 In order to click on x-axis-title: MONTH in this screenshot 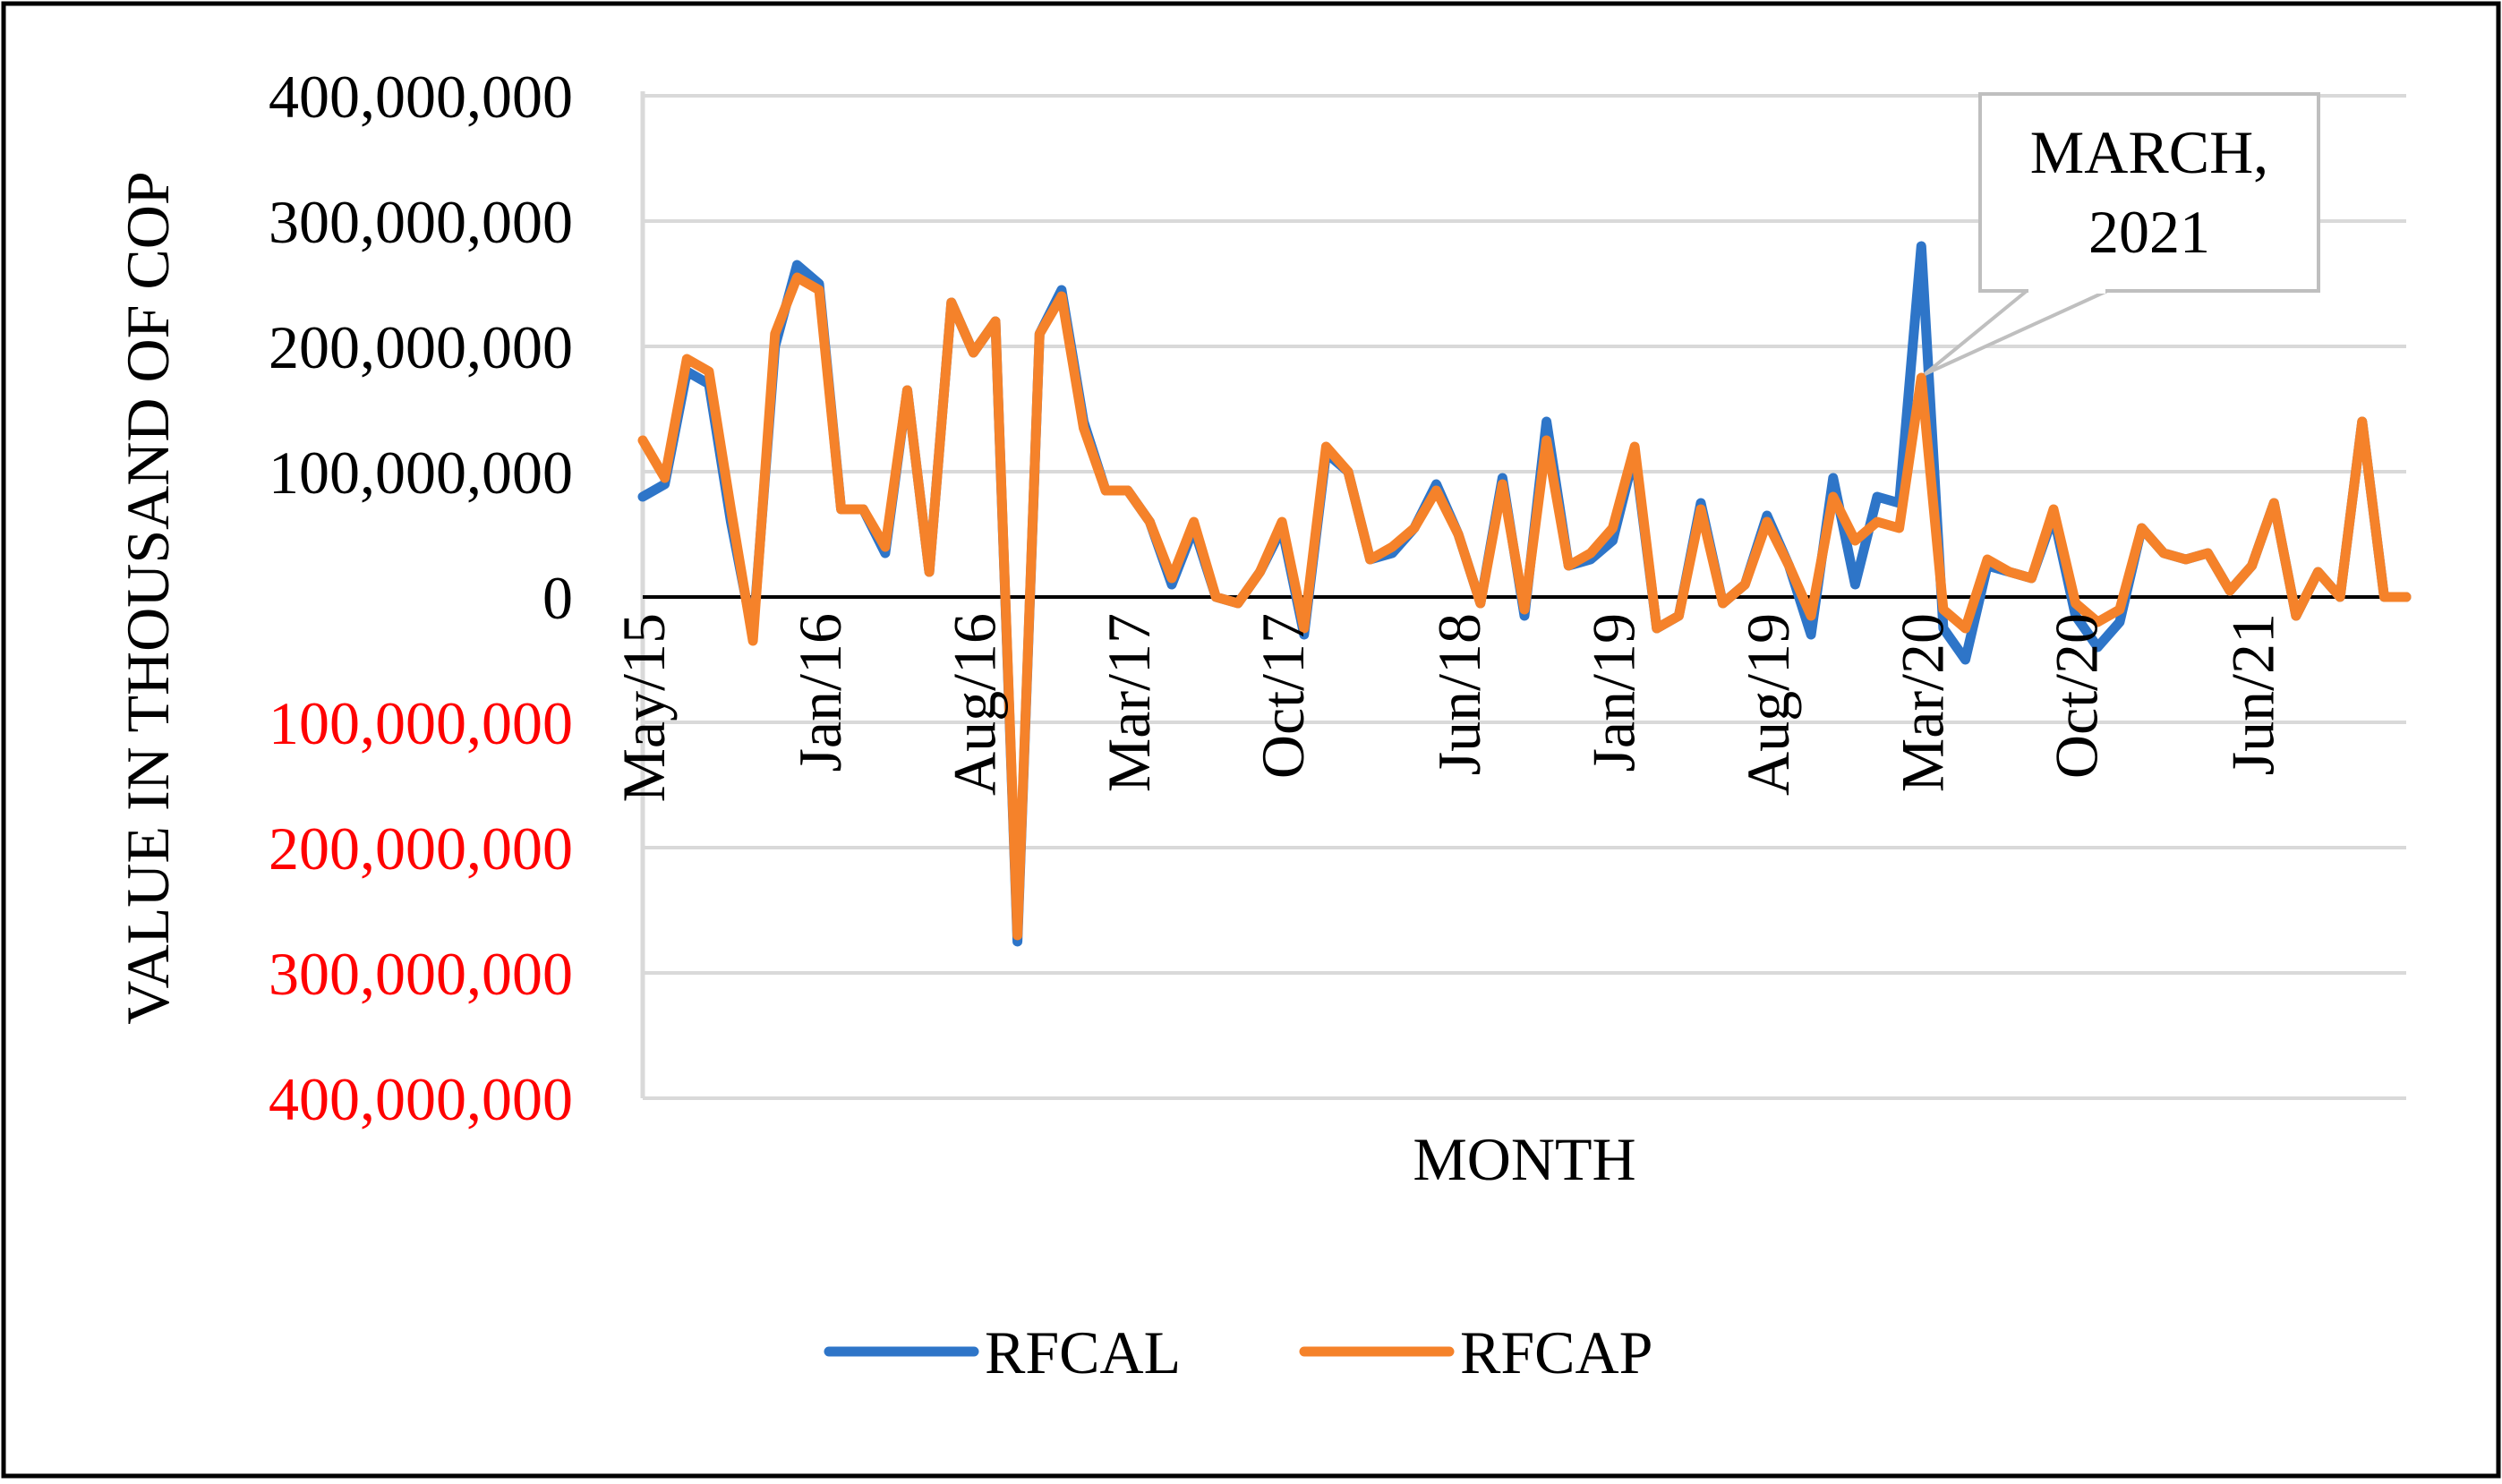, I will do `click(1524, 1159)`.